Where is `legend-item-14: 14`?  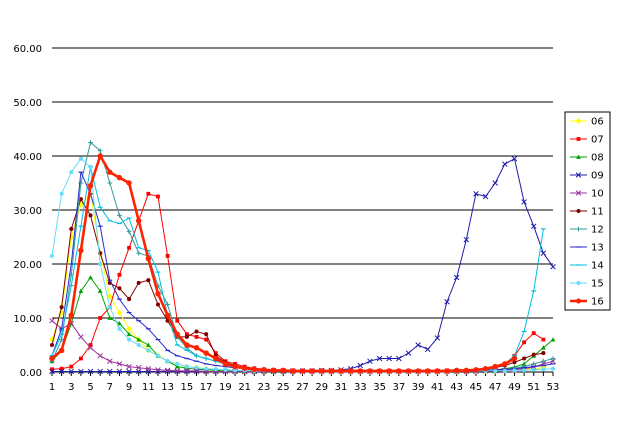
legend-item-14: 14 is located at coordinates (587, 266).